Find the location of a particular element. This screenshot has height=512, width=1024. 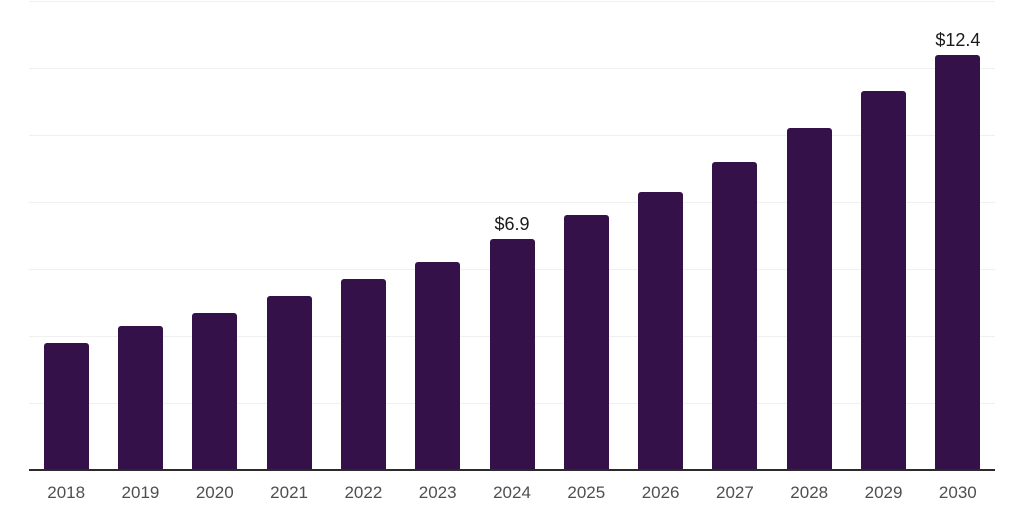

x-axis-tick-label: 2029 is located at coordinates (883, 492).